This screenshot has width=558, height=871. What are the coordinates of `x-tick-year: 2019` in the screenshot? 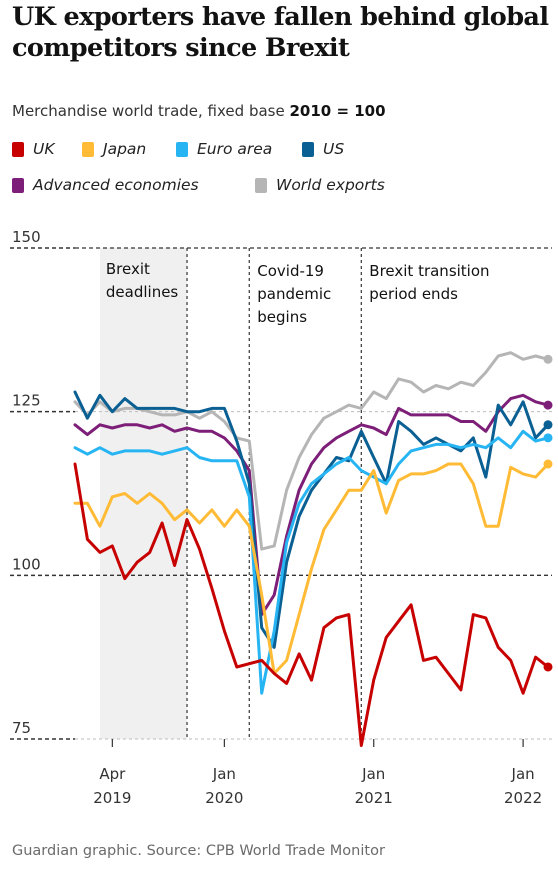 It's located at (112, 798).